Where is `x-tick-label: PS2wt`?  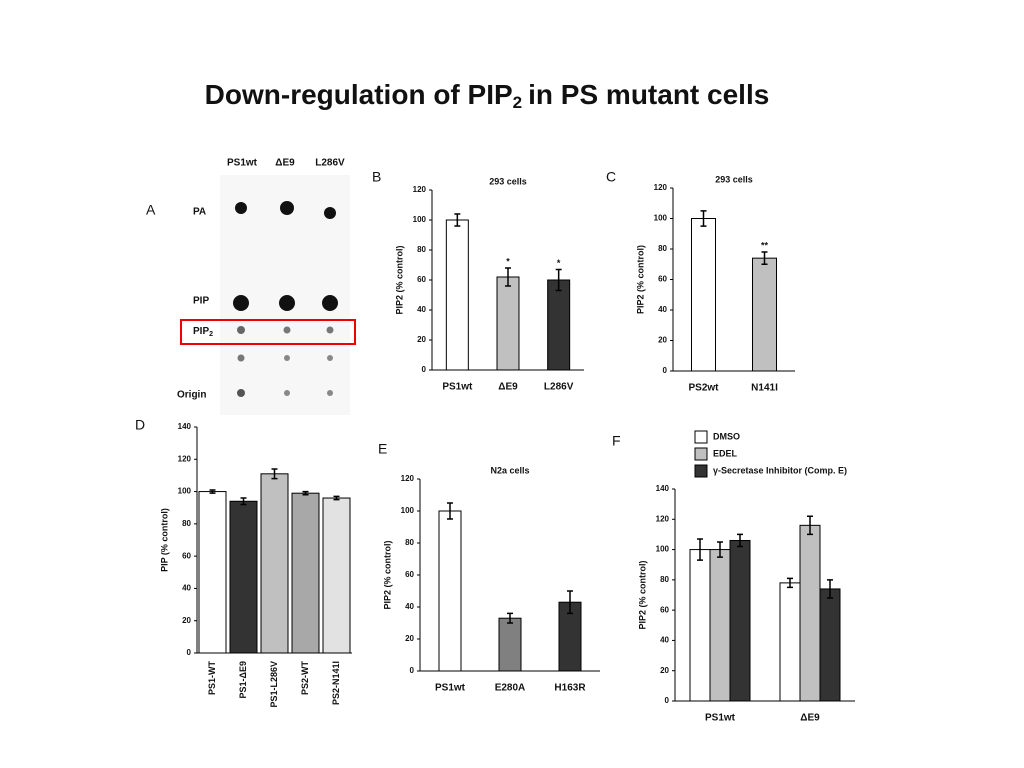
x-tick-label: PS2wt is located at coordinates (703, 388).